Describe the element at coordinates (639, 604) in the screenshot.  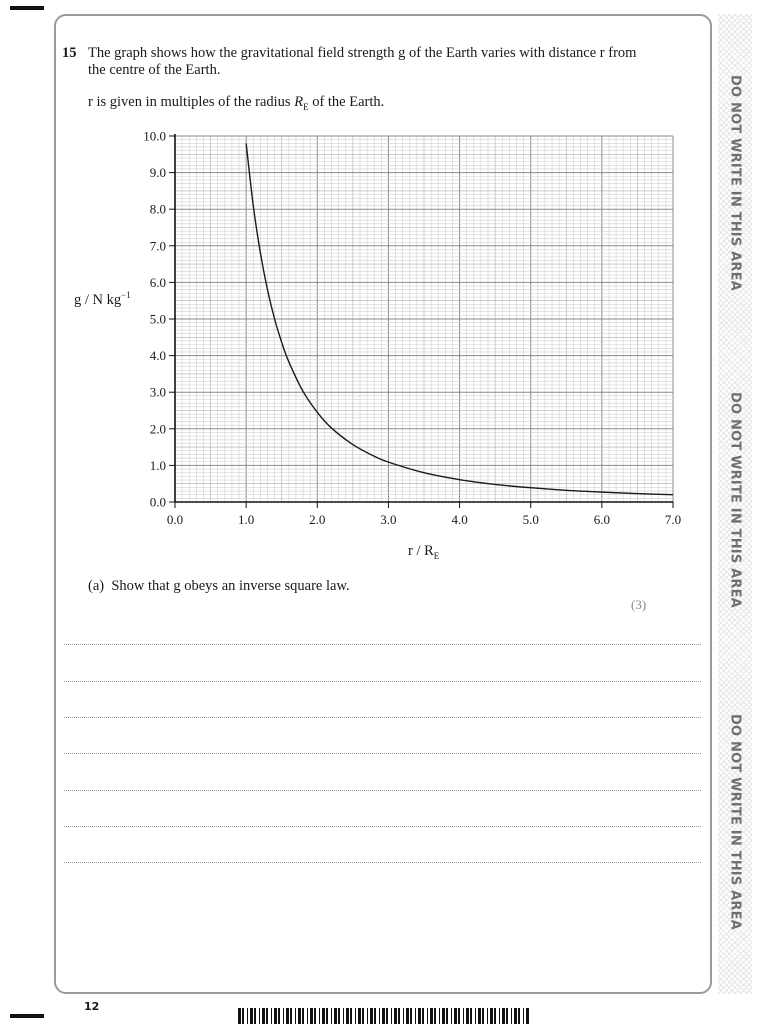
I see `marks-label: (3)` at that location.